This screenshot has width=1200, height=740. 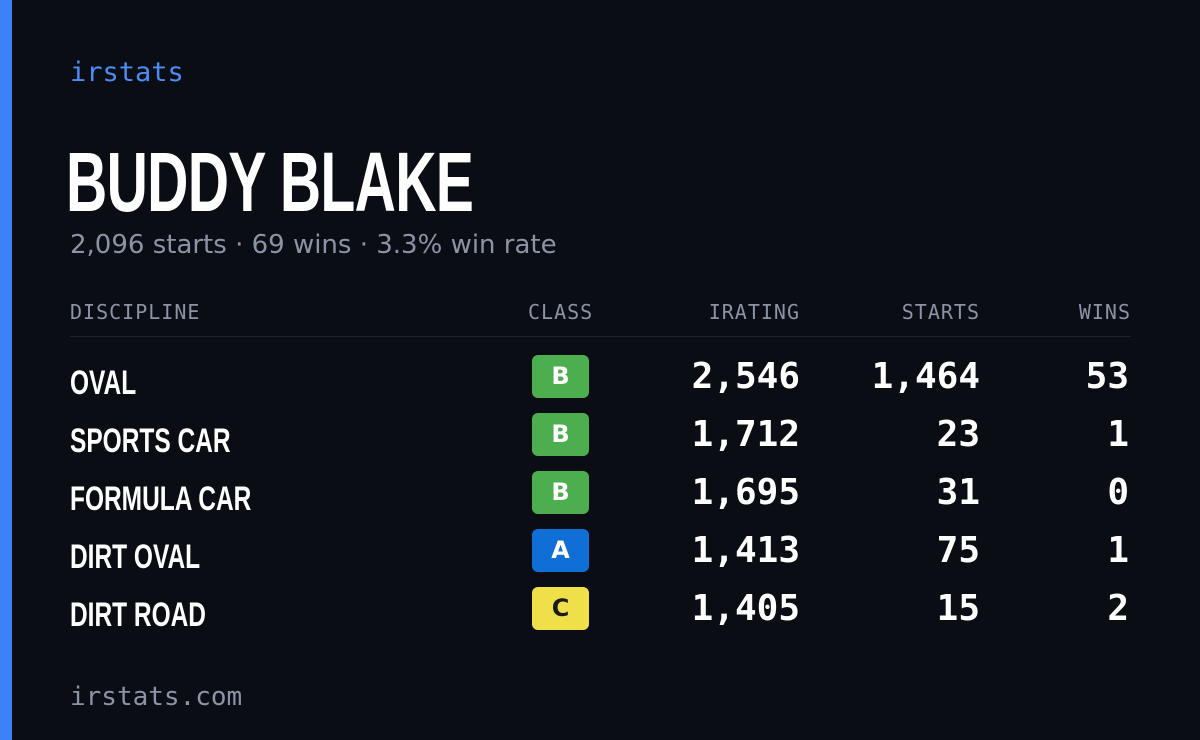 I want to click on accent-bar, so click(x=6, y=370).